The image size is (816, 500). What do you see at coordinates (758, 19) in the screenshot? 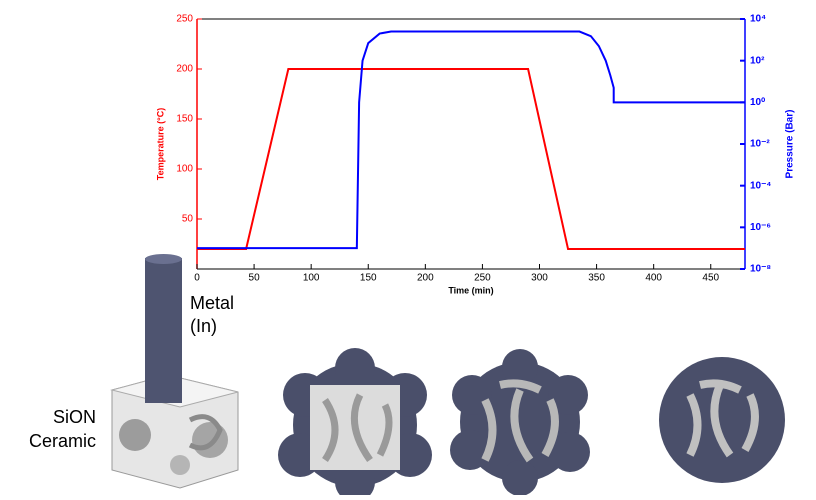
I see `y2-tick-label: 10⁴` at bounding box center [758, 19].